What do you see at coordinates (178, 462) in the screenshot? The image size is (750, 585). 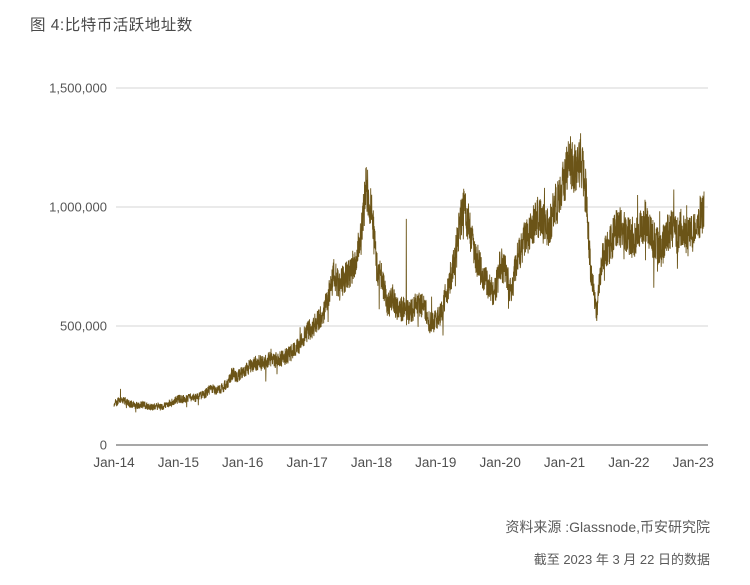 I see `x-axis-tick-label: Jan-15` at bounding box center [178, 462].